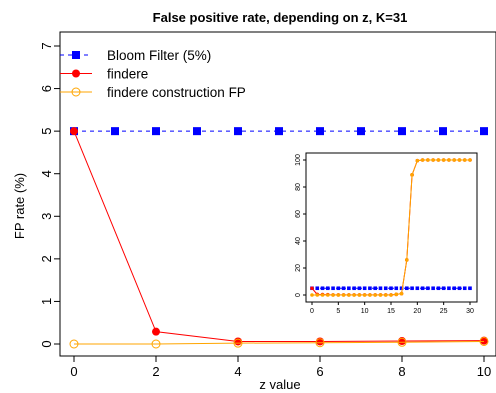 This screenshot has width=496, height=393. What do you see at coordinates (46, 216) in the screenshot?
I see `y-tick-label: 3` at bounding box center [46, 216].